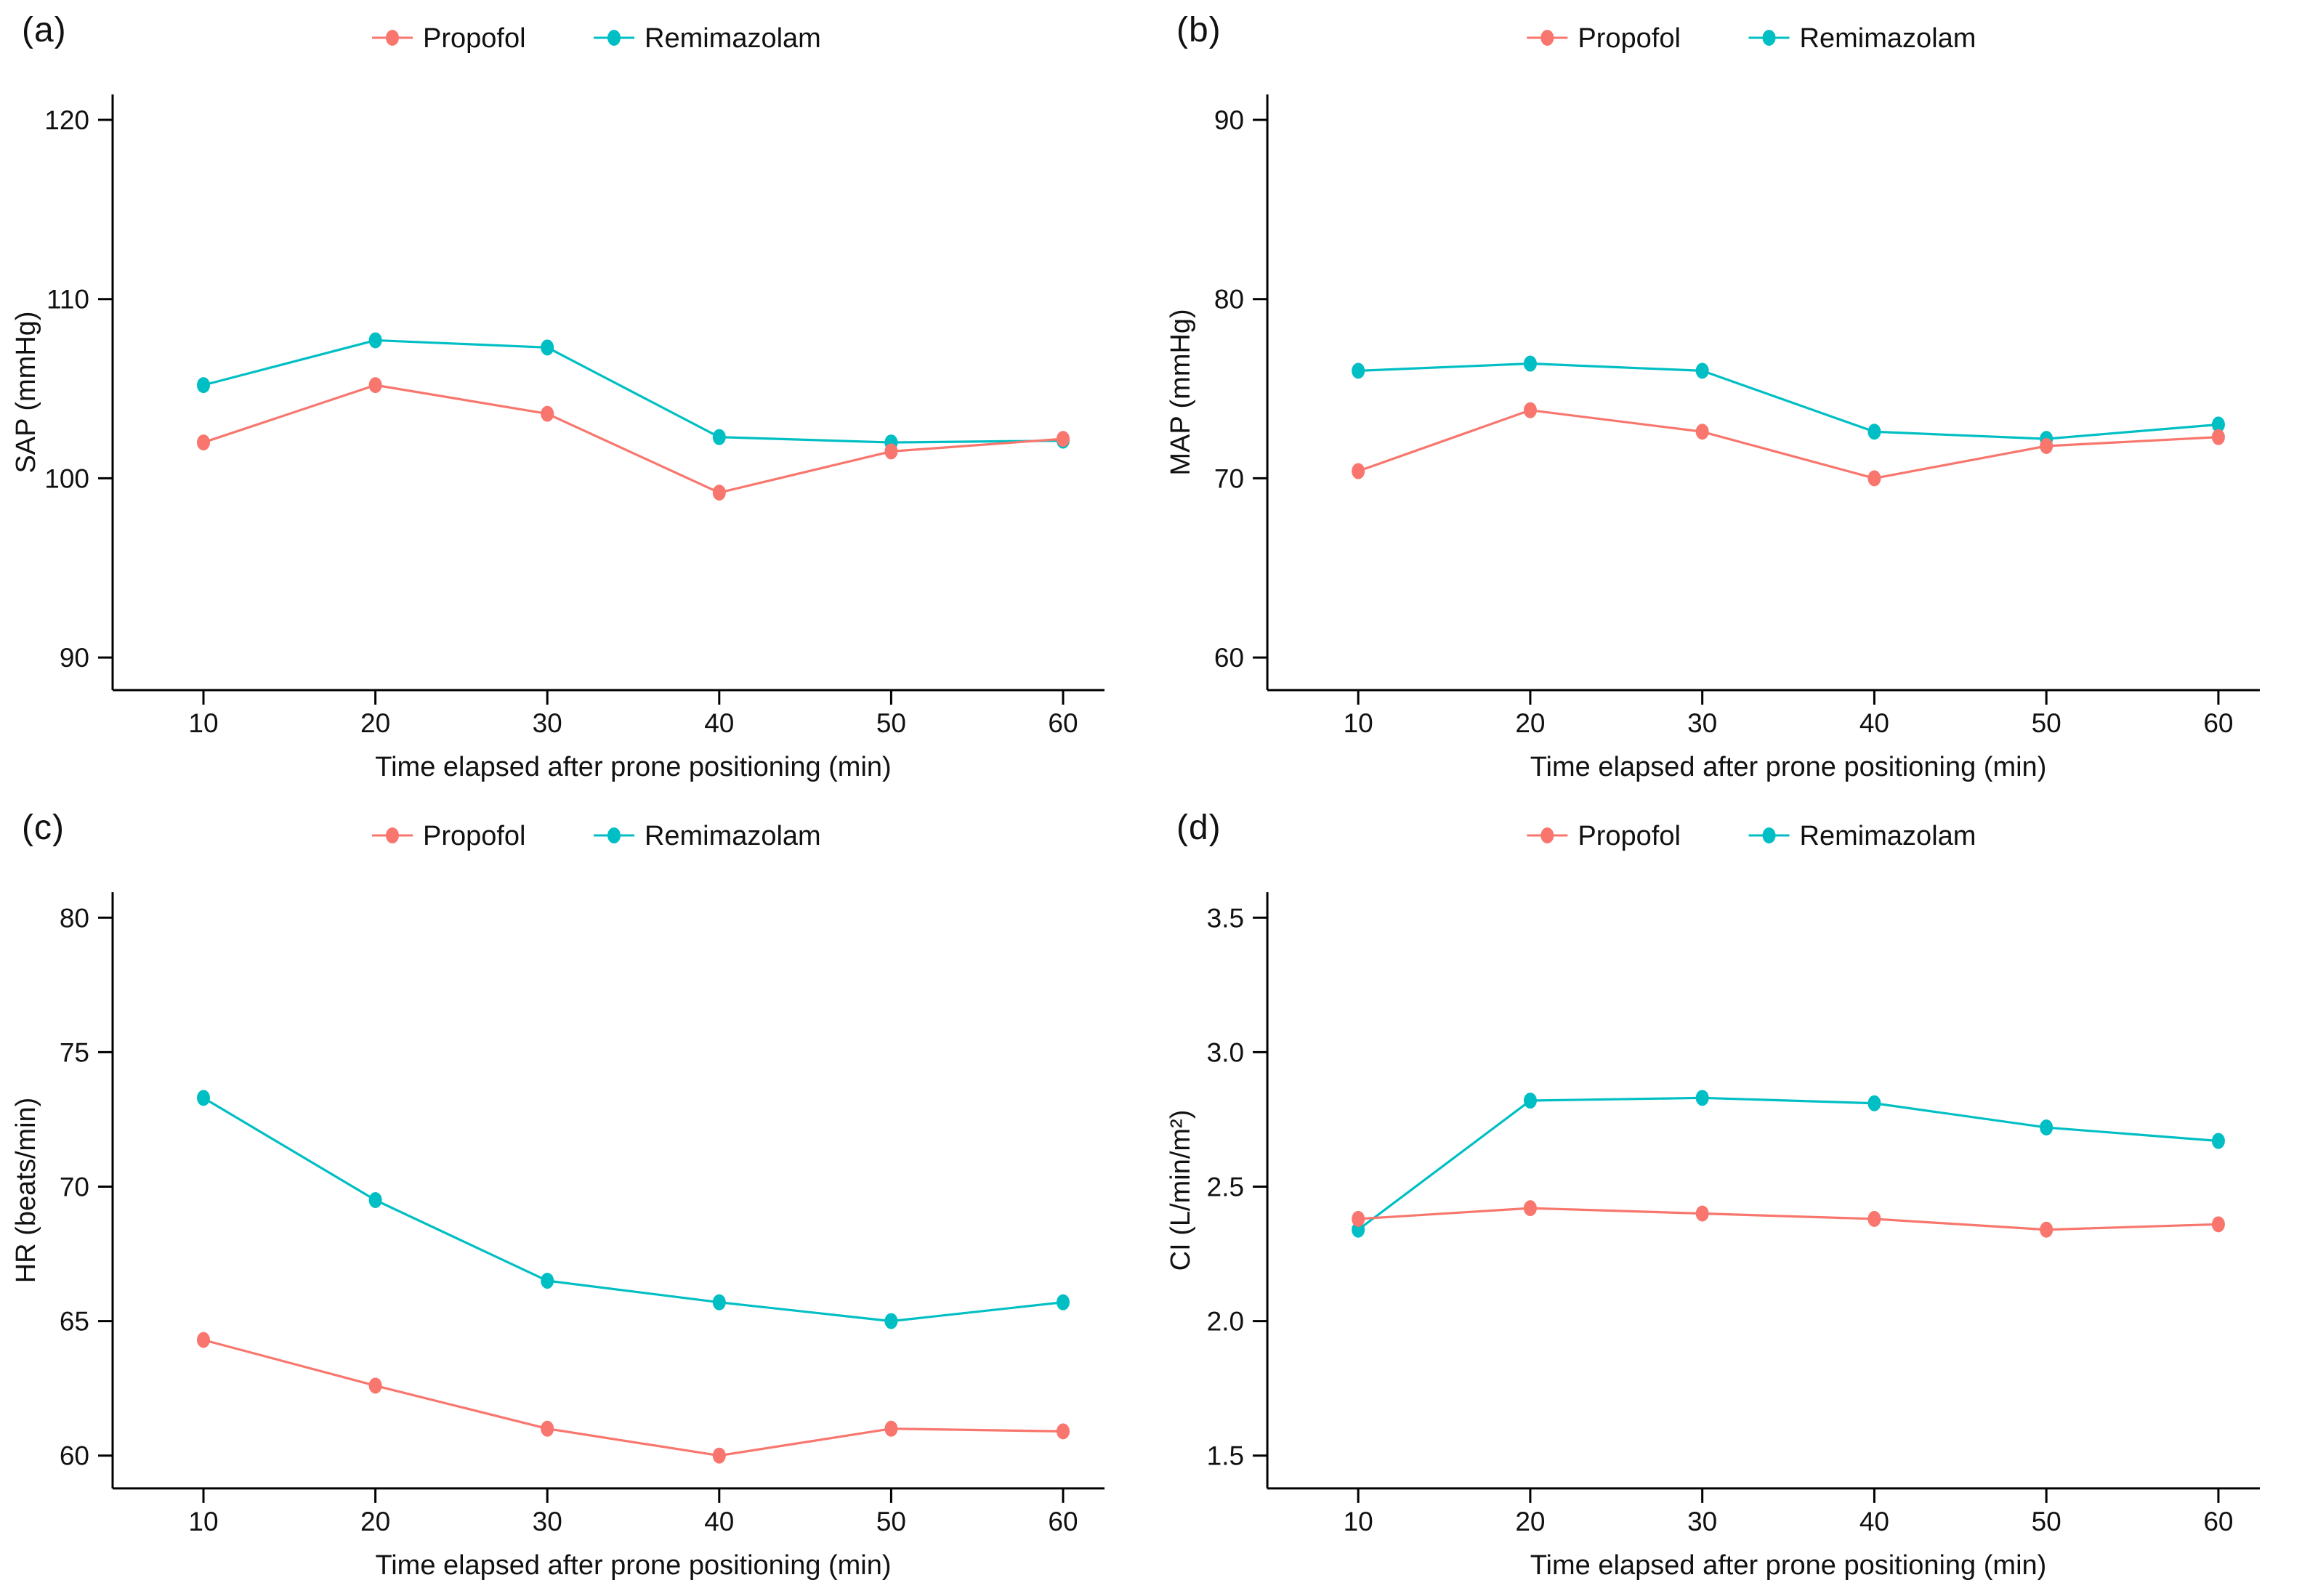  Describe the element at coordinates (1198, 828) in the screenshot. I see `panel-d-letter: (d)` at that location.